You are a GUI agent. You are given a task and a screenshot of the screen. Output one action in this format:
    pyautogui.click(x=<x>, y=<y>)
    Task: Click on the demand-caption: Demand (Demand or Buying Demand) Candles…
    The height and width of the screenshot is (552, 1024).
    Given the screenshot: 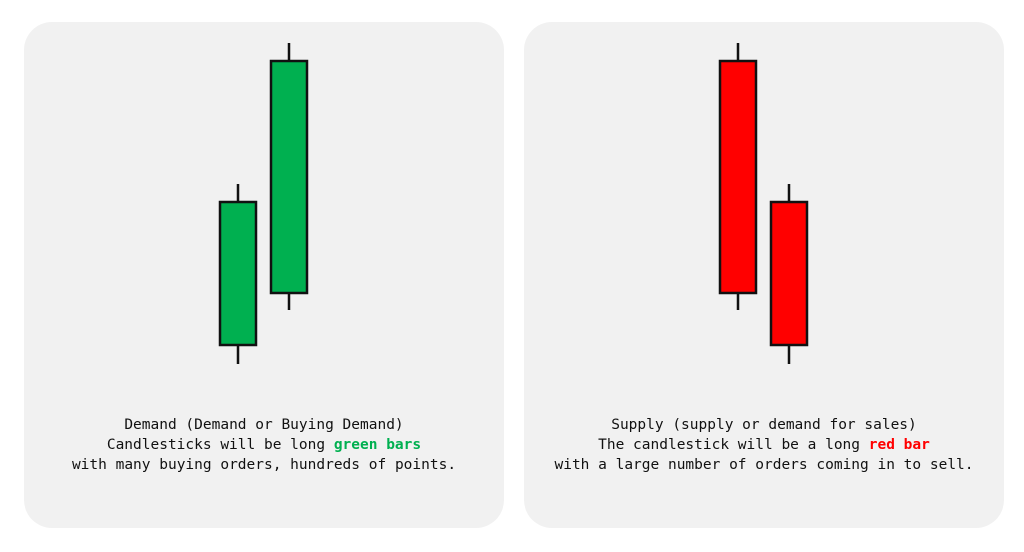 What is the action you would take?
    pyautogui.click(x=264, y=445)
    